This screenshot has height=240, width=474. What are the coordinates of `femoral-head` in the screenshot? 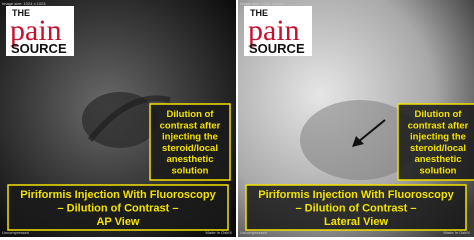 It's located at (120, 120).